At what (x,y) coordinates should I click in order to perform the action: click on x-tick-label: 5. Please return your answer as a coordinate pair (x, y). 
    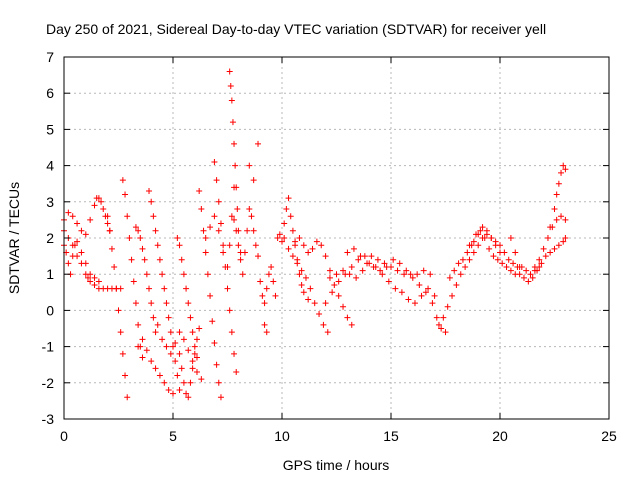
    Looking at the image, I should click on (173, 436).